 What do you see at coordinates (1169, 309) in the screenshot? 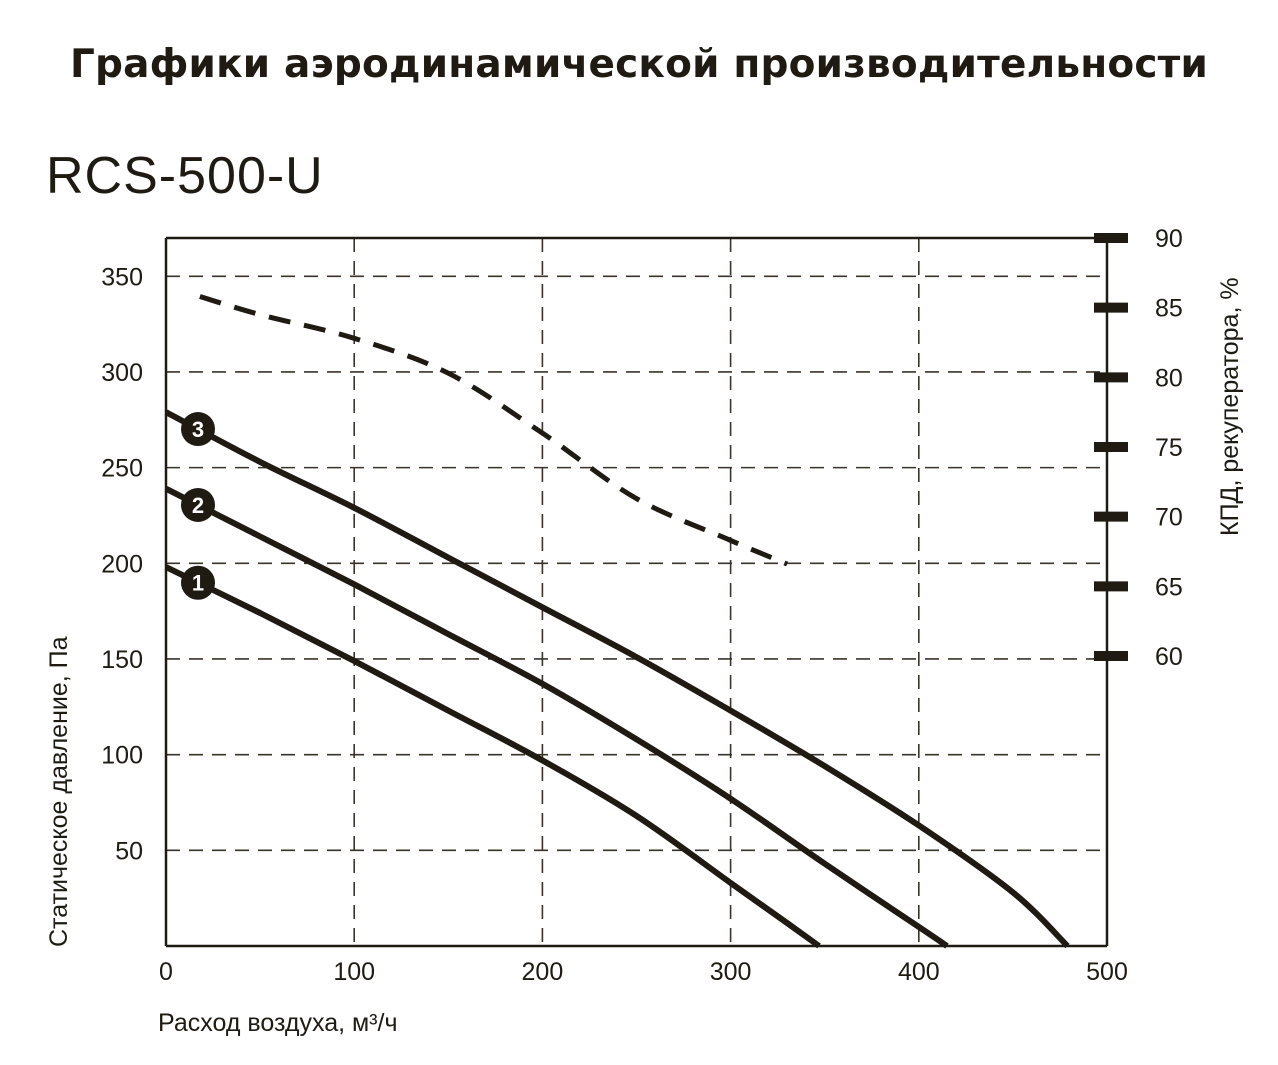
I see `y2-tick-label: 85` at bounding box center [1169, 309].